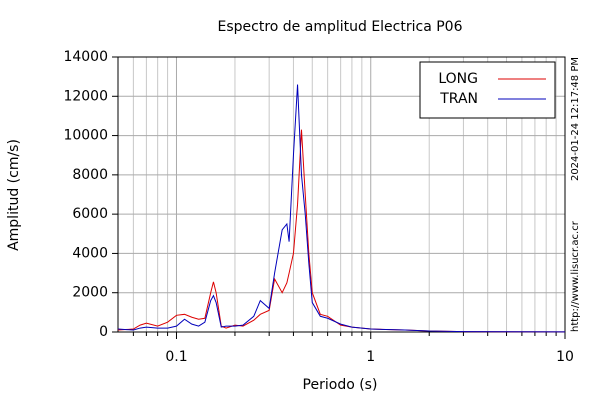 This screenshot has height=400, width=600. What do you see at coordinates (458, 79) in the screenshot?
I see `legend-label: LONG` at bounding box center [458, 79].